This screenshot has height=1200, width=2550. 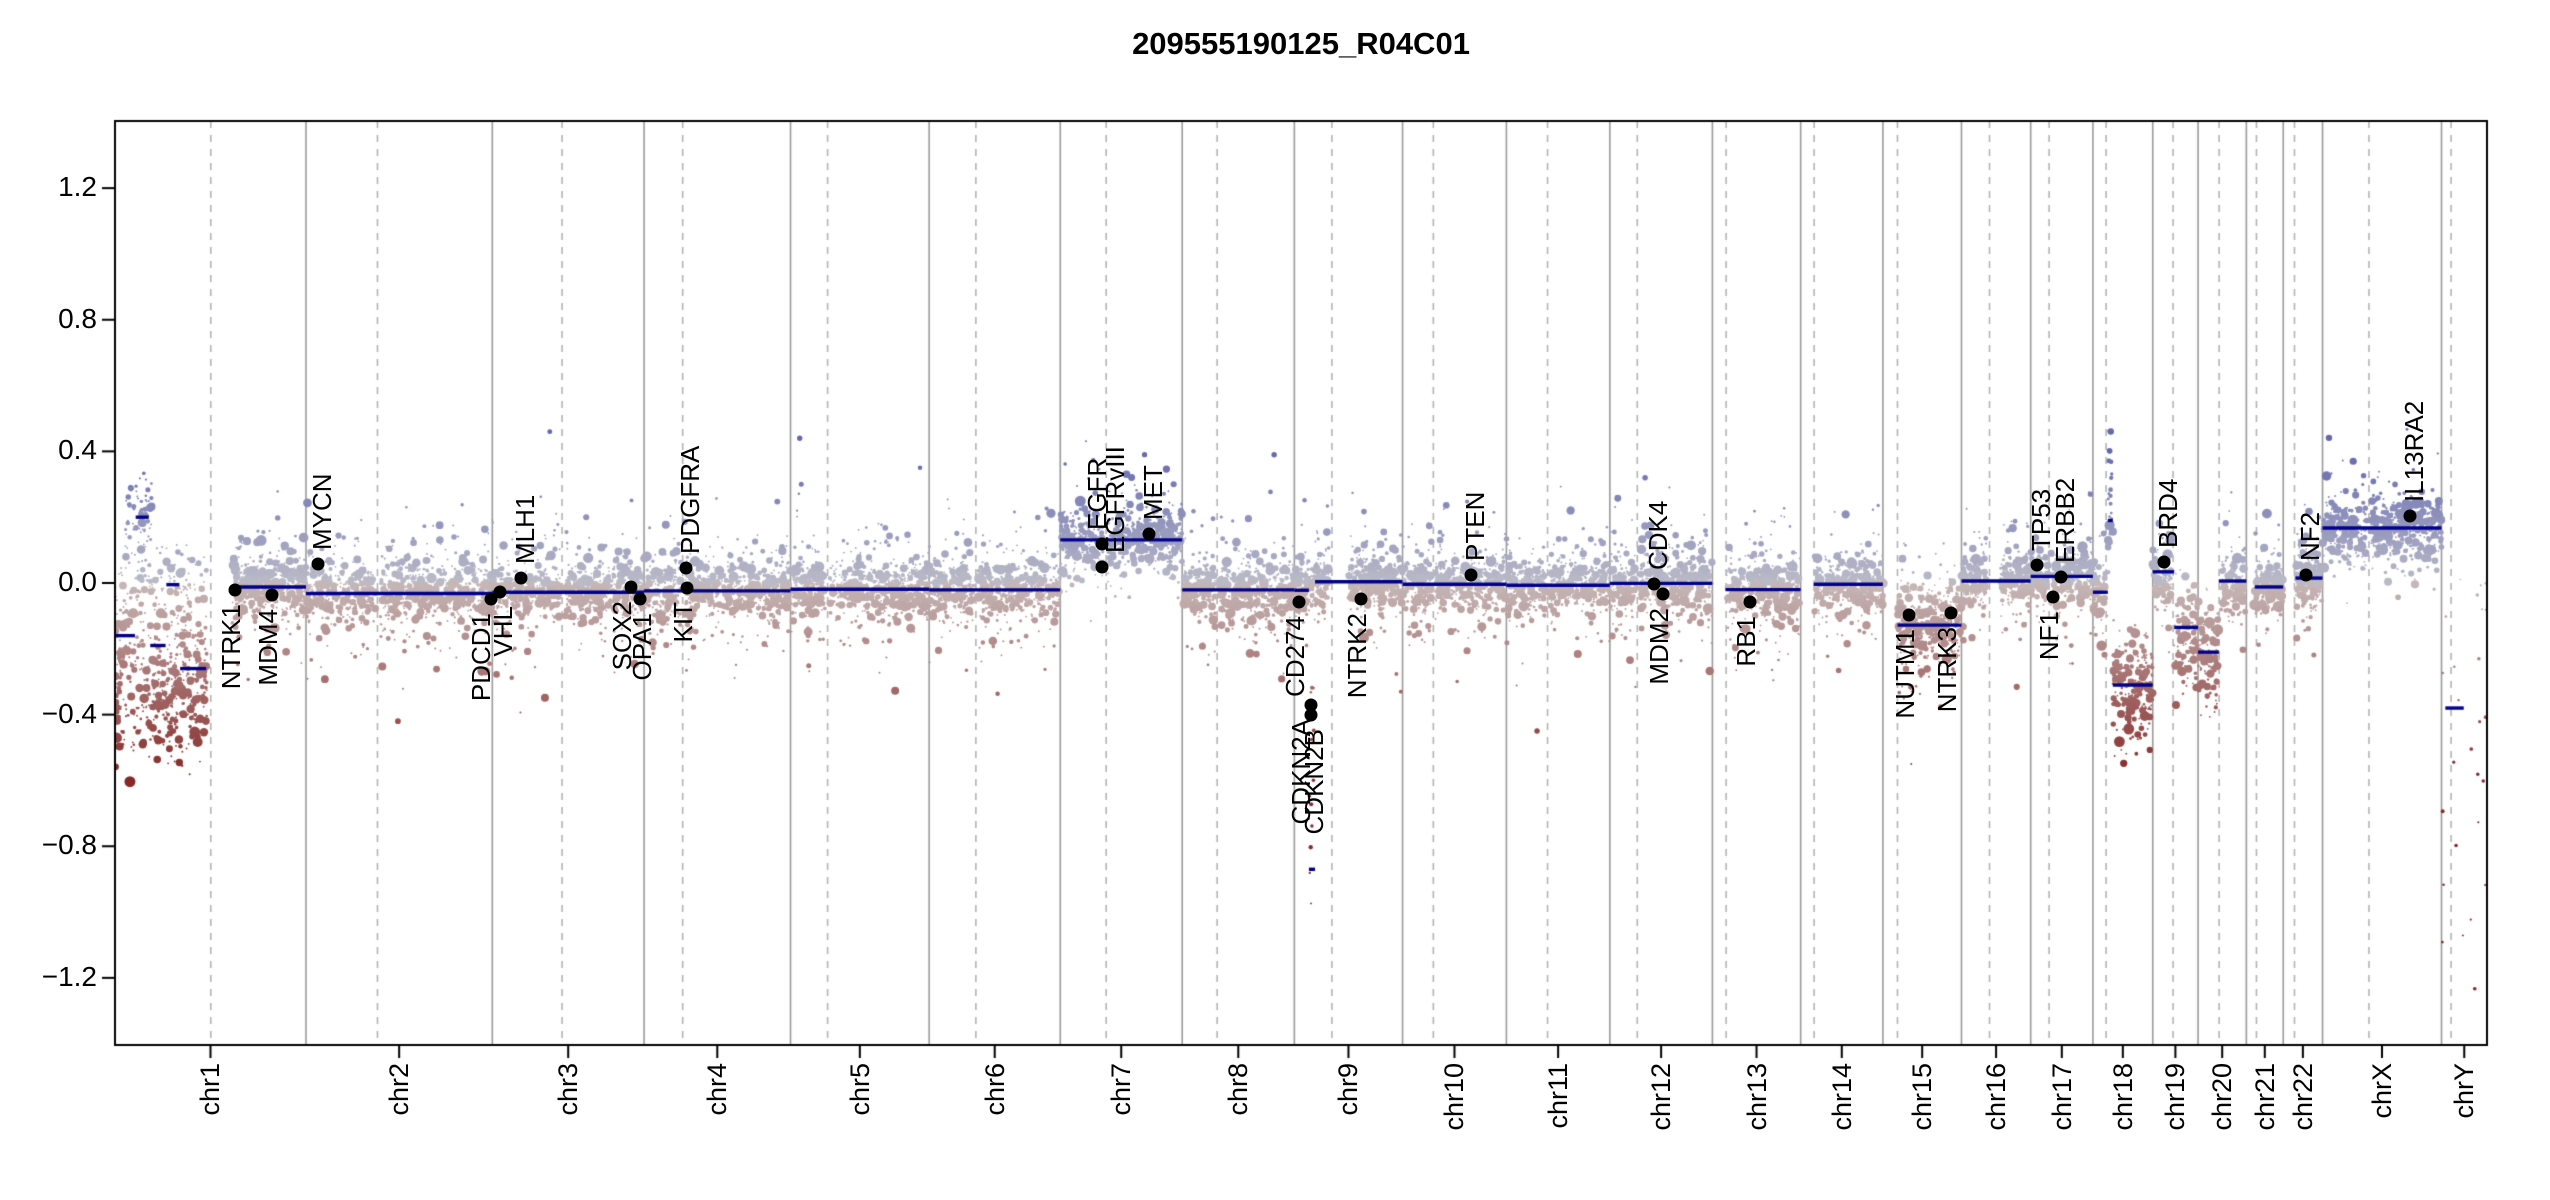 What do you see at coordinates (524, 529) in the screenshot?
I see `gene-label-MLH1: MLH1` at bounding box center [524, 529].